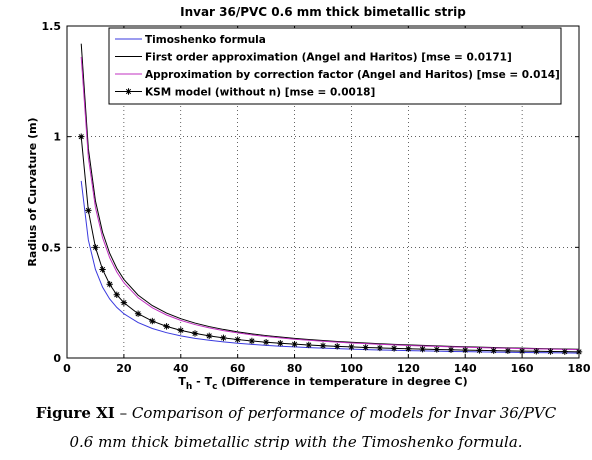 The width and height of the screenshot is (592, 460). What do you see at coordinates (52, 26) in the screenshot?
I see `y-tick-label: 1.5` at bounding box center [52, 26].